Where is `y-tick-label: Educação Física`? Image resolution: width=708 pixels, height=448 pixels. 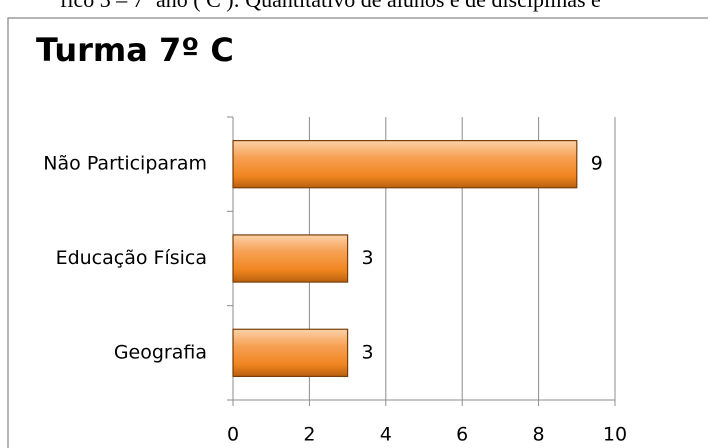 y-tick-label: Educação Física is located at coordinates (131, 258).